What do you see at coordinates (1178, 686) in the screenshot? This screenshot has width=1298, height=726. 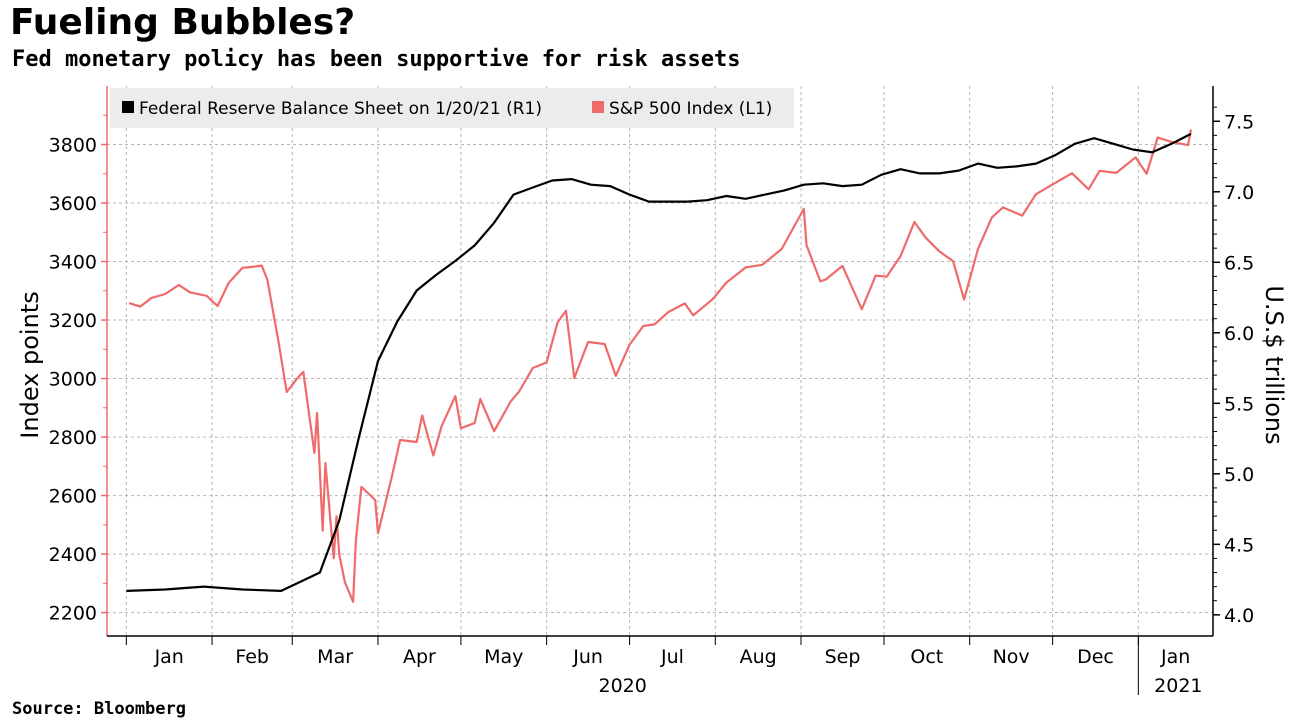 I see `x-year-label: 2021` at bounding box center [1178, 686].